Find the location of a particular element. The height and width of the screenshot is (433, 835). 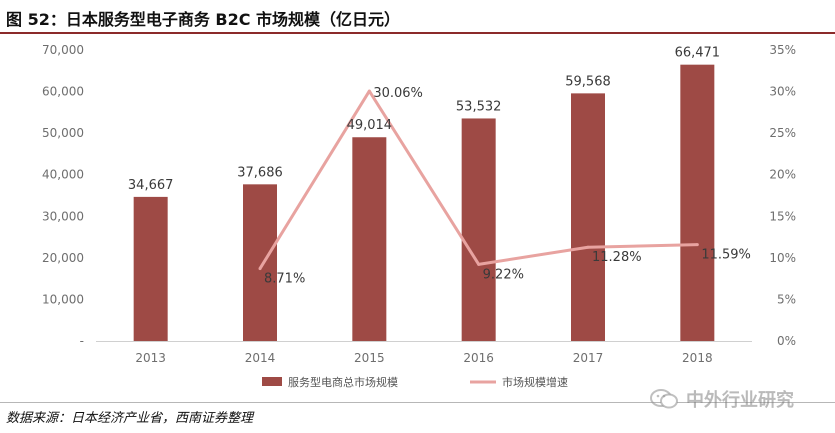

y-right-tick-label: 35% is located at coordinates (782, 50).